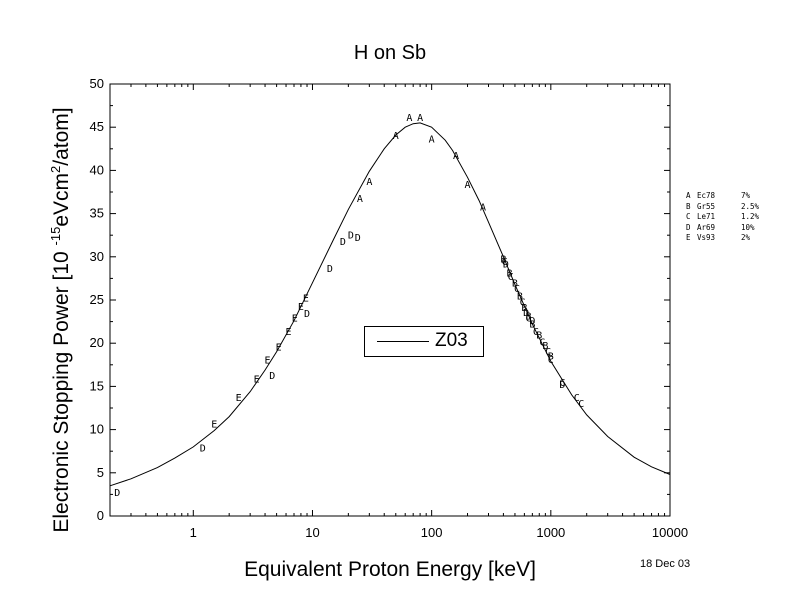 This screenshot has width=800, height=600. I want to click on reference-letter: D, so click(688, 227).